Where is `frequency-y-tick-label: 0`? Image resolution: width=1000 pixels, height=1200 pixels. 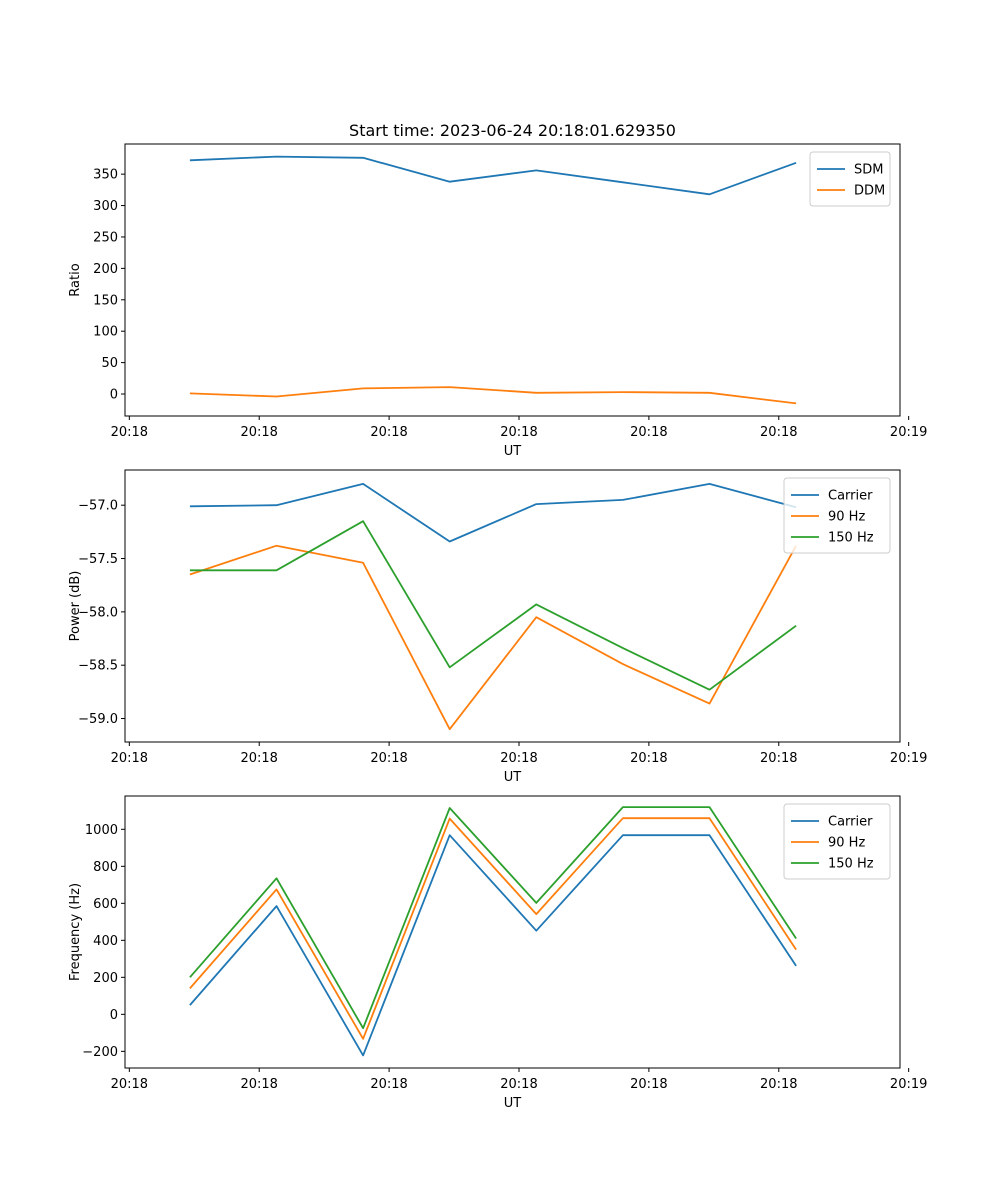
frequency-y-tick-label: 0 is located at coordinates (114, 1015).